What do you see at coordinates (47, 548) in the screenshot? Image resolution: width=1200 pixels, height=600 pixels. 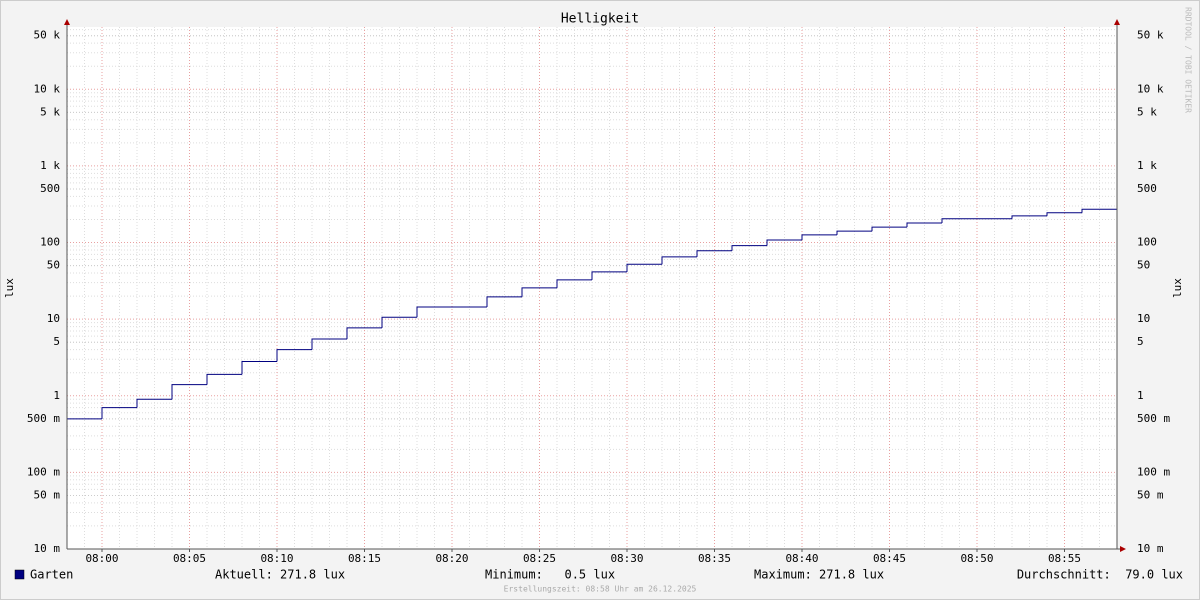 I see `y-tick-label: 10 m` at bounding box center [47, 548].